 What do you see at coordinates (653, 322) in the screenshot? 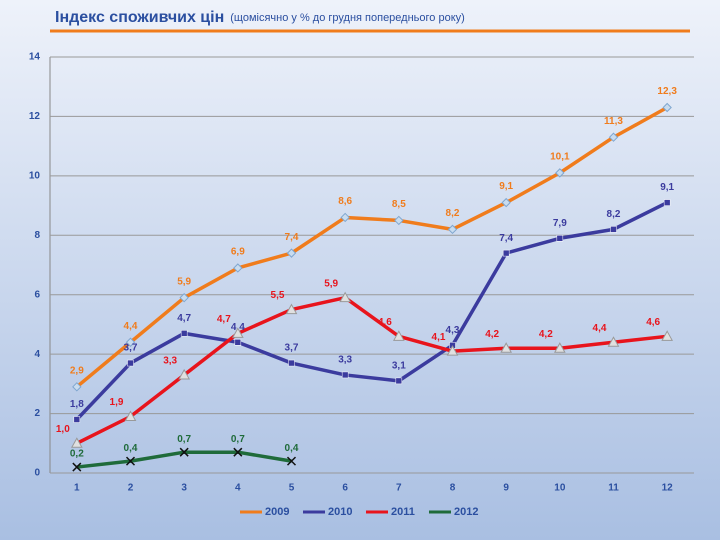
I see `data-label: 4,6` at bounding box center [653, 322].